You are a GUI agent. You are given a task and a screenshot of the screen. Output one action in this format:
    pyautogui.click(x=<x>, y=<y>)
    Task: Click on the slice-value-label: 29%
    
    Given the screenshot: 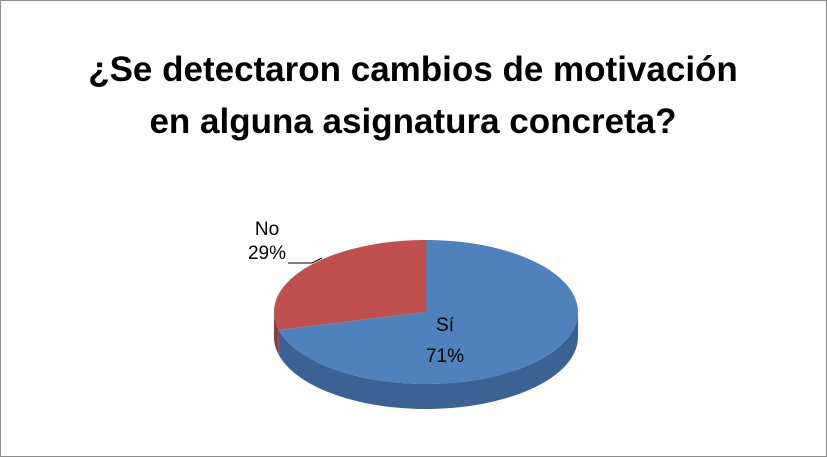 What is the action you would take?
    pyautogui.click(x=267, y=253)
    